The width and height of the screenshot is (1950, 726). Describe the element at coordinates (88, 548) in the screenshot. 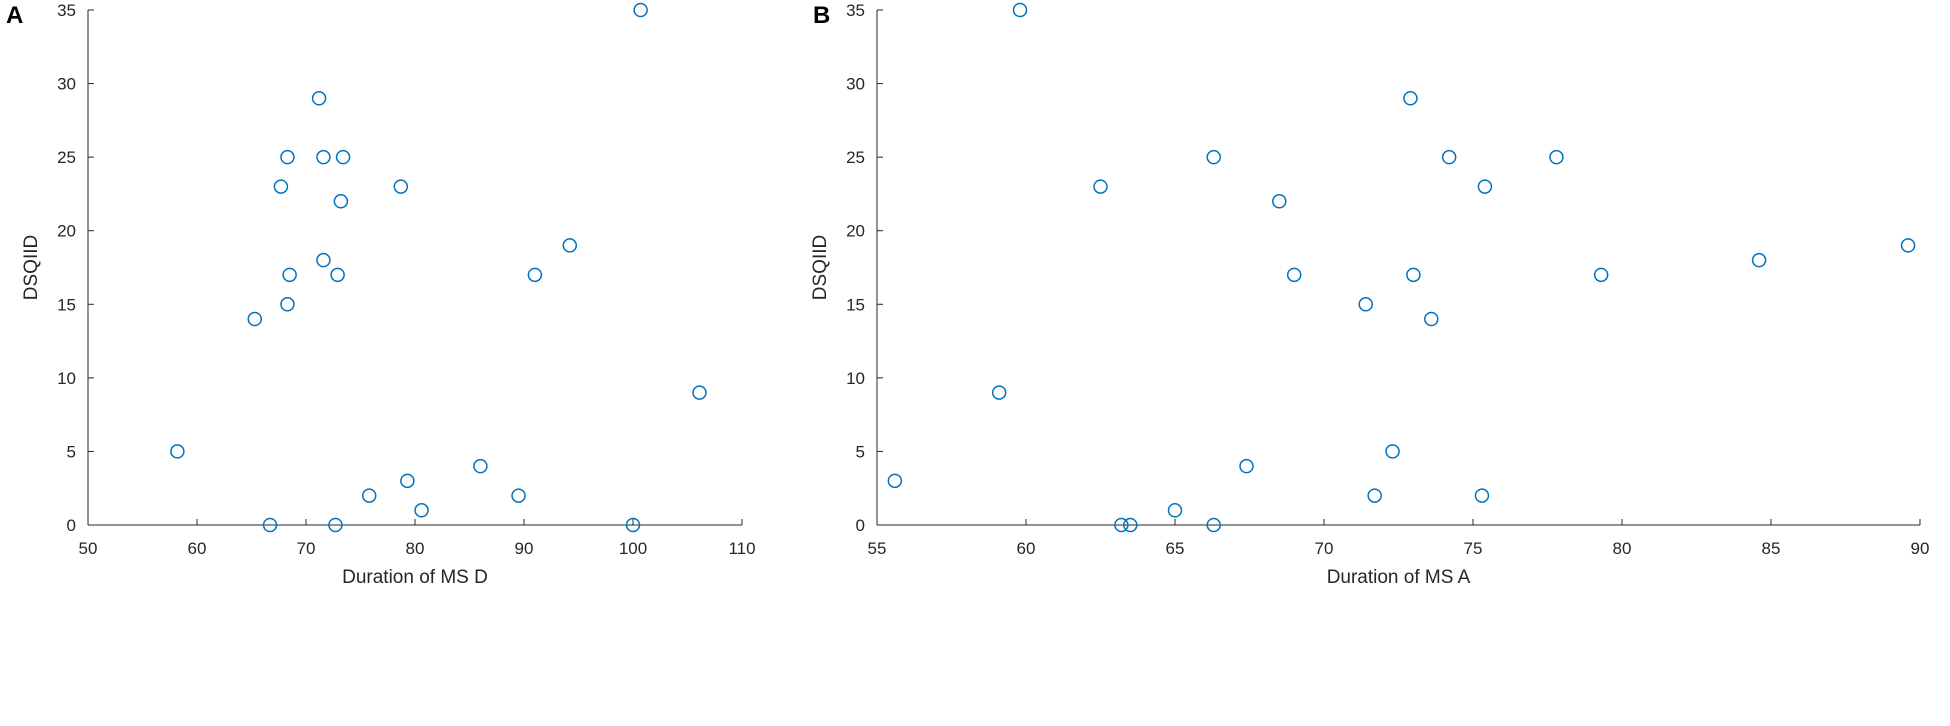

I see `x-tick-label: 50` at that location.